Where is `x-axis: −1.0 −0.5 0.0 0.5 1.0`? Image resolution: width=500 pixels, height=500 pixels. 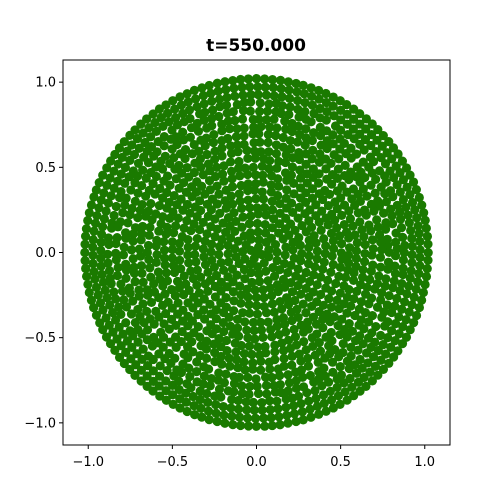 x-axis: −1.0 −0.5 0.0 0.5 1.0 is located at coordinates (253, 457).